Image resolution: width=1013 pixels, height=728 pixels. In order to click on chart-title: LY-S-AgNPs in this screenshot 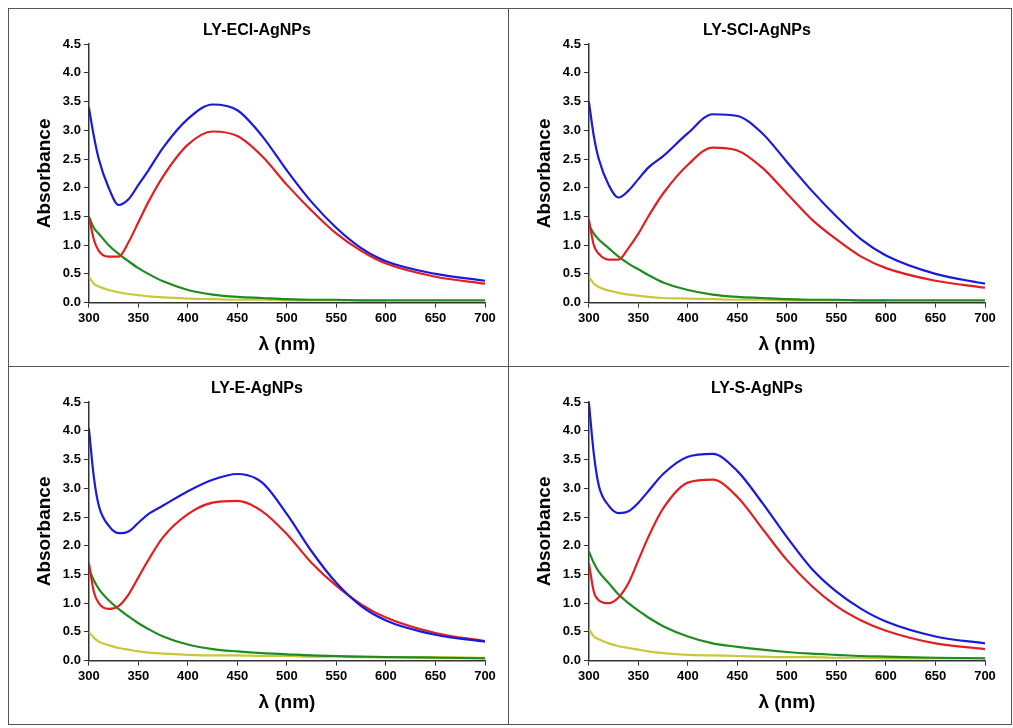, I will do `click(757, 388)`.